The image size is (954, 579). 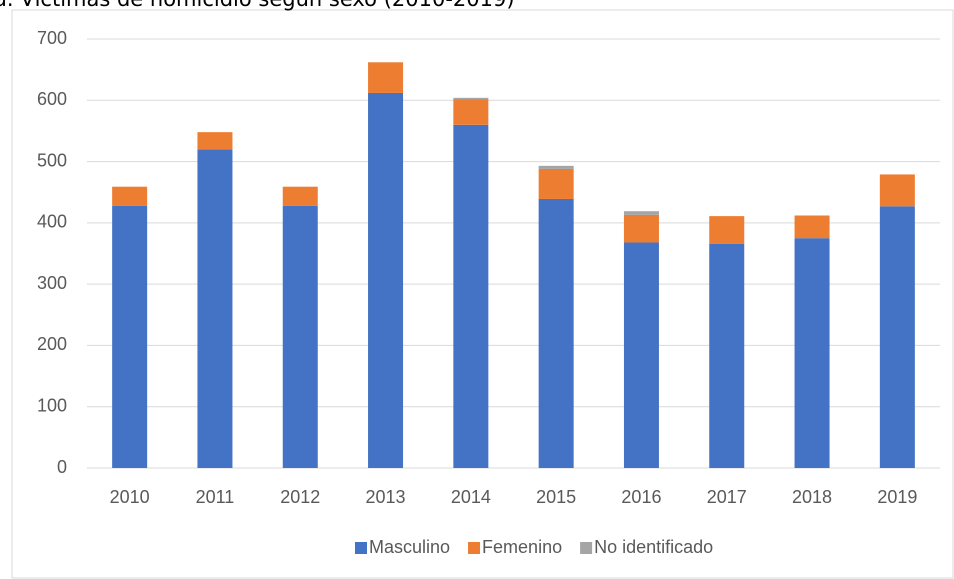 What do you see at coordinates (386, 497) in the screenshot?
I see `x-tick-label: 2013` at bounding box center [386, 497].